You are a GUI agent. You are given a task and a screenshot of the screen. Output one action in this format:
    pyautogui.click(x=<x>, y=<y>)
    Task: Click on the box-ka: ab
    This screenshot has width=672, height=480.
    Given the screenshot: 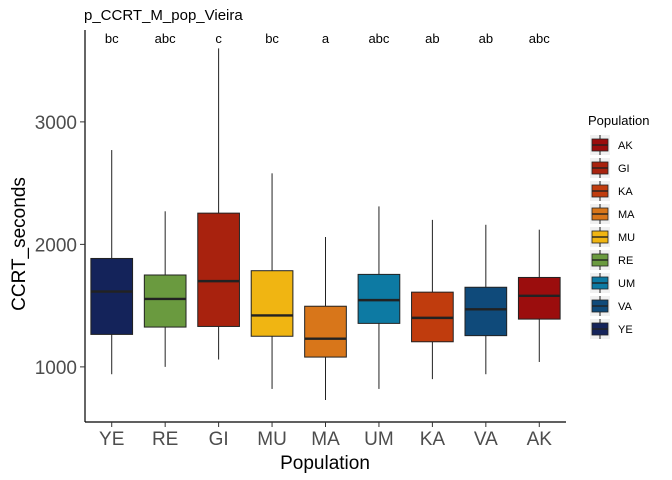 What is the action you would take?
    pyautogui.click(x=432, y=205)
    